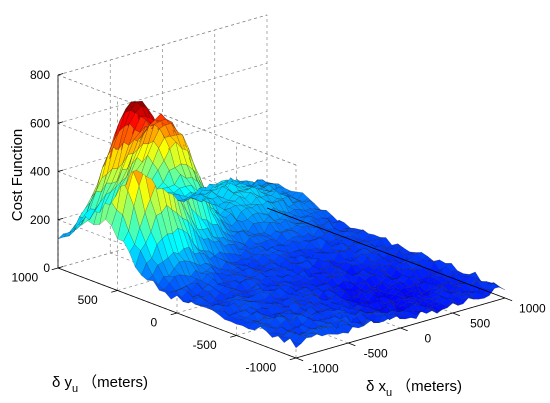  What do you see at coordinates (428, 338) in the screenshot?
I see `x-tick-label: 0` at bounding box center [428, 338].